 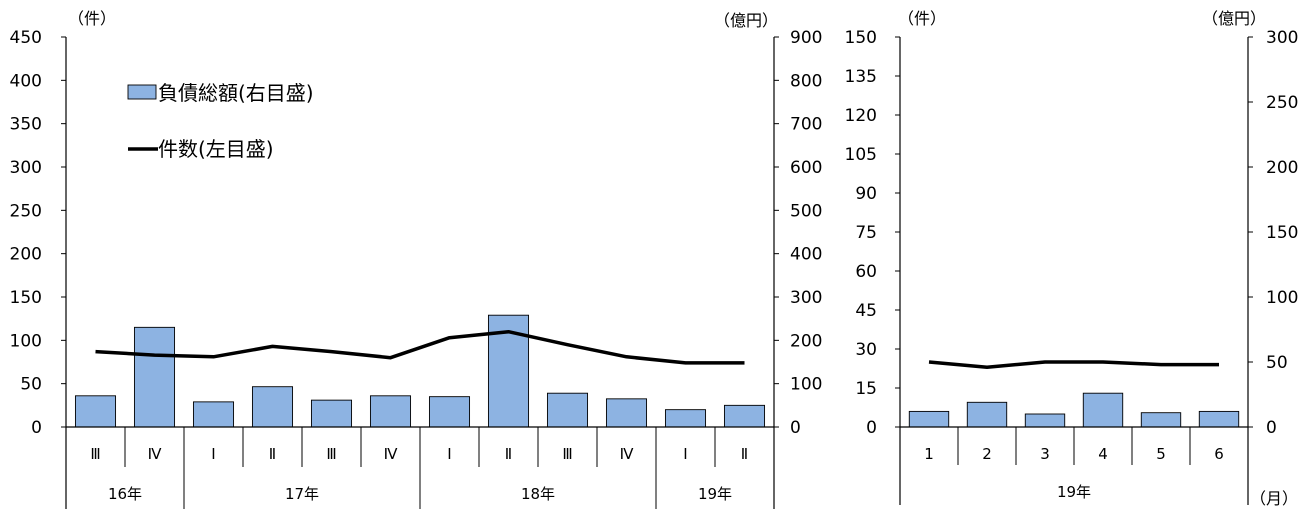 What do you see at coordinates (236, 93) in the screenshot?
I see `legend-bar-label: 負債総額(右目盛)` at bounding box center [236, 93].